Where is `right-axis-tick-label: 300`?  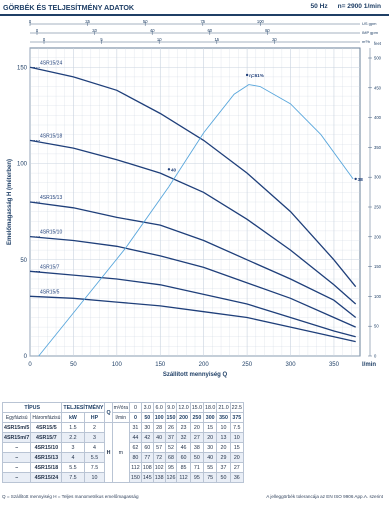 right-axis-tick-label: 300 is located at coordinates (378, 177).